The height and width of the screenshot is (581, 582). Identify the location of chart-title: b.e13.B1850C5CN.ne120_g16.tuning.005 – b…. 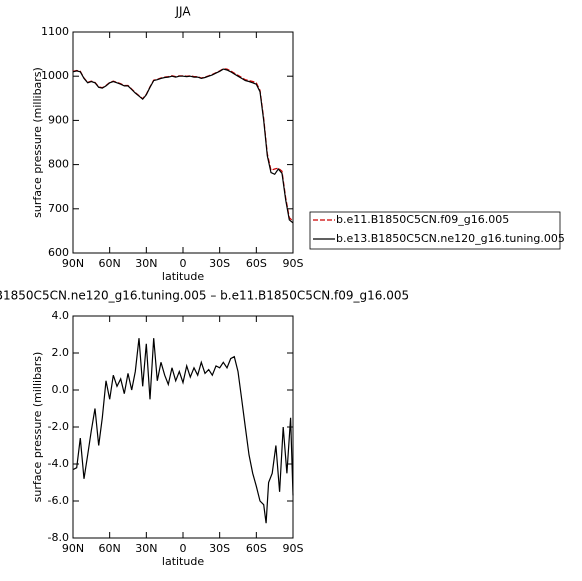
(204, 296).